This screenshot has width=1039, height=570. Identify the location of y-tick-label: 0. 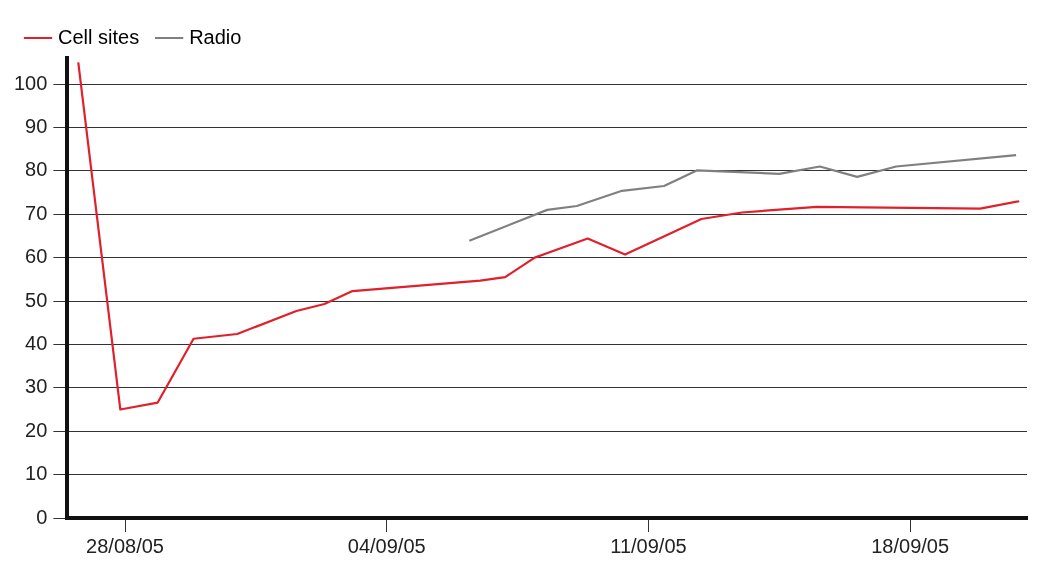
(42, 516).